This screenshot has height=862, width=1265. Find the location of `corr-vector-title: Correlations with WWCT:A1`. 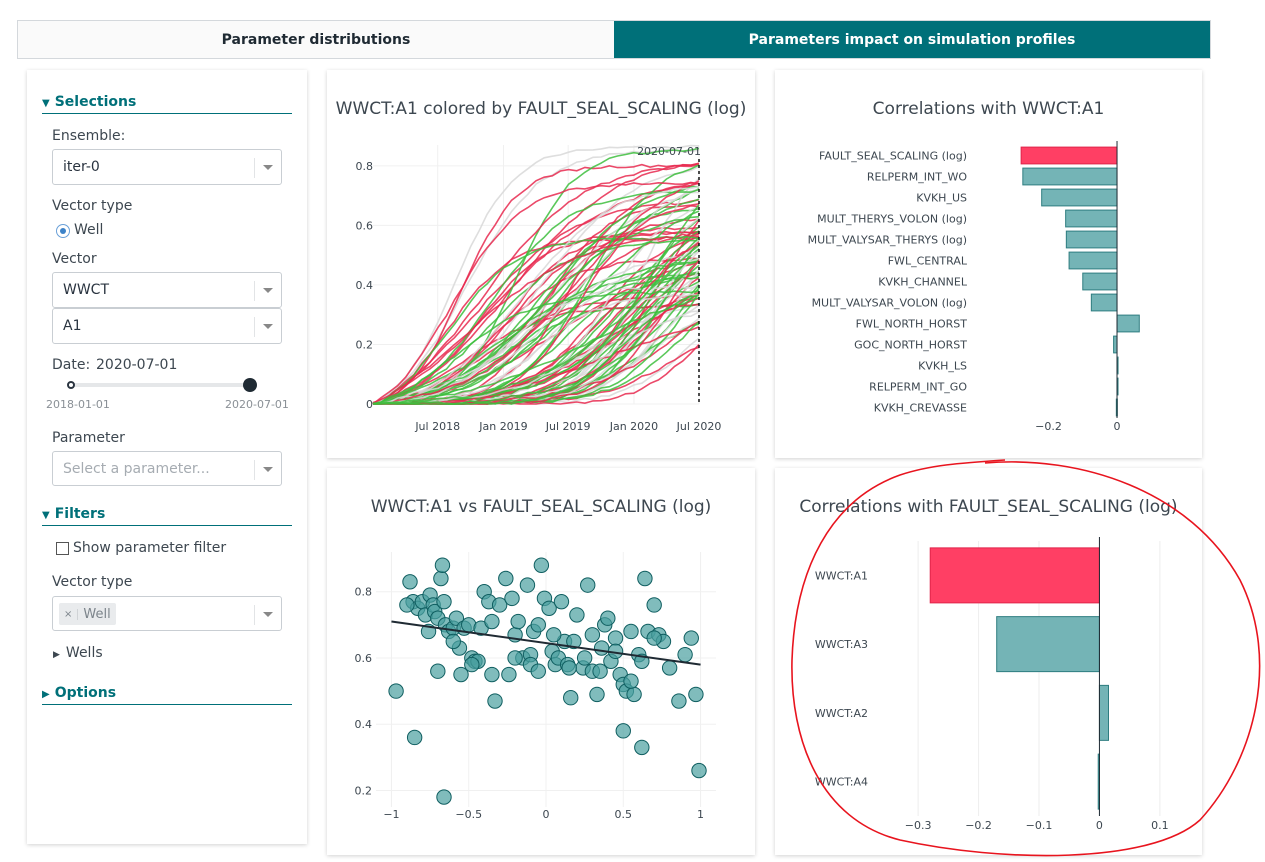

corr-vector-title: Correlations with WWCT:A1 is located at coordinates (988, 109).